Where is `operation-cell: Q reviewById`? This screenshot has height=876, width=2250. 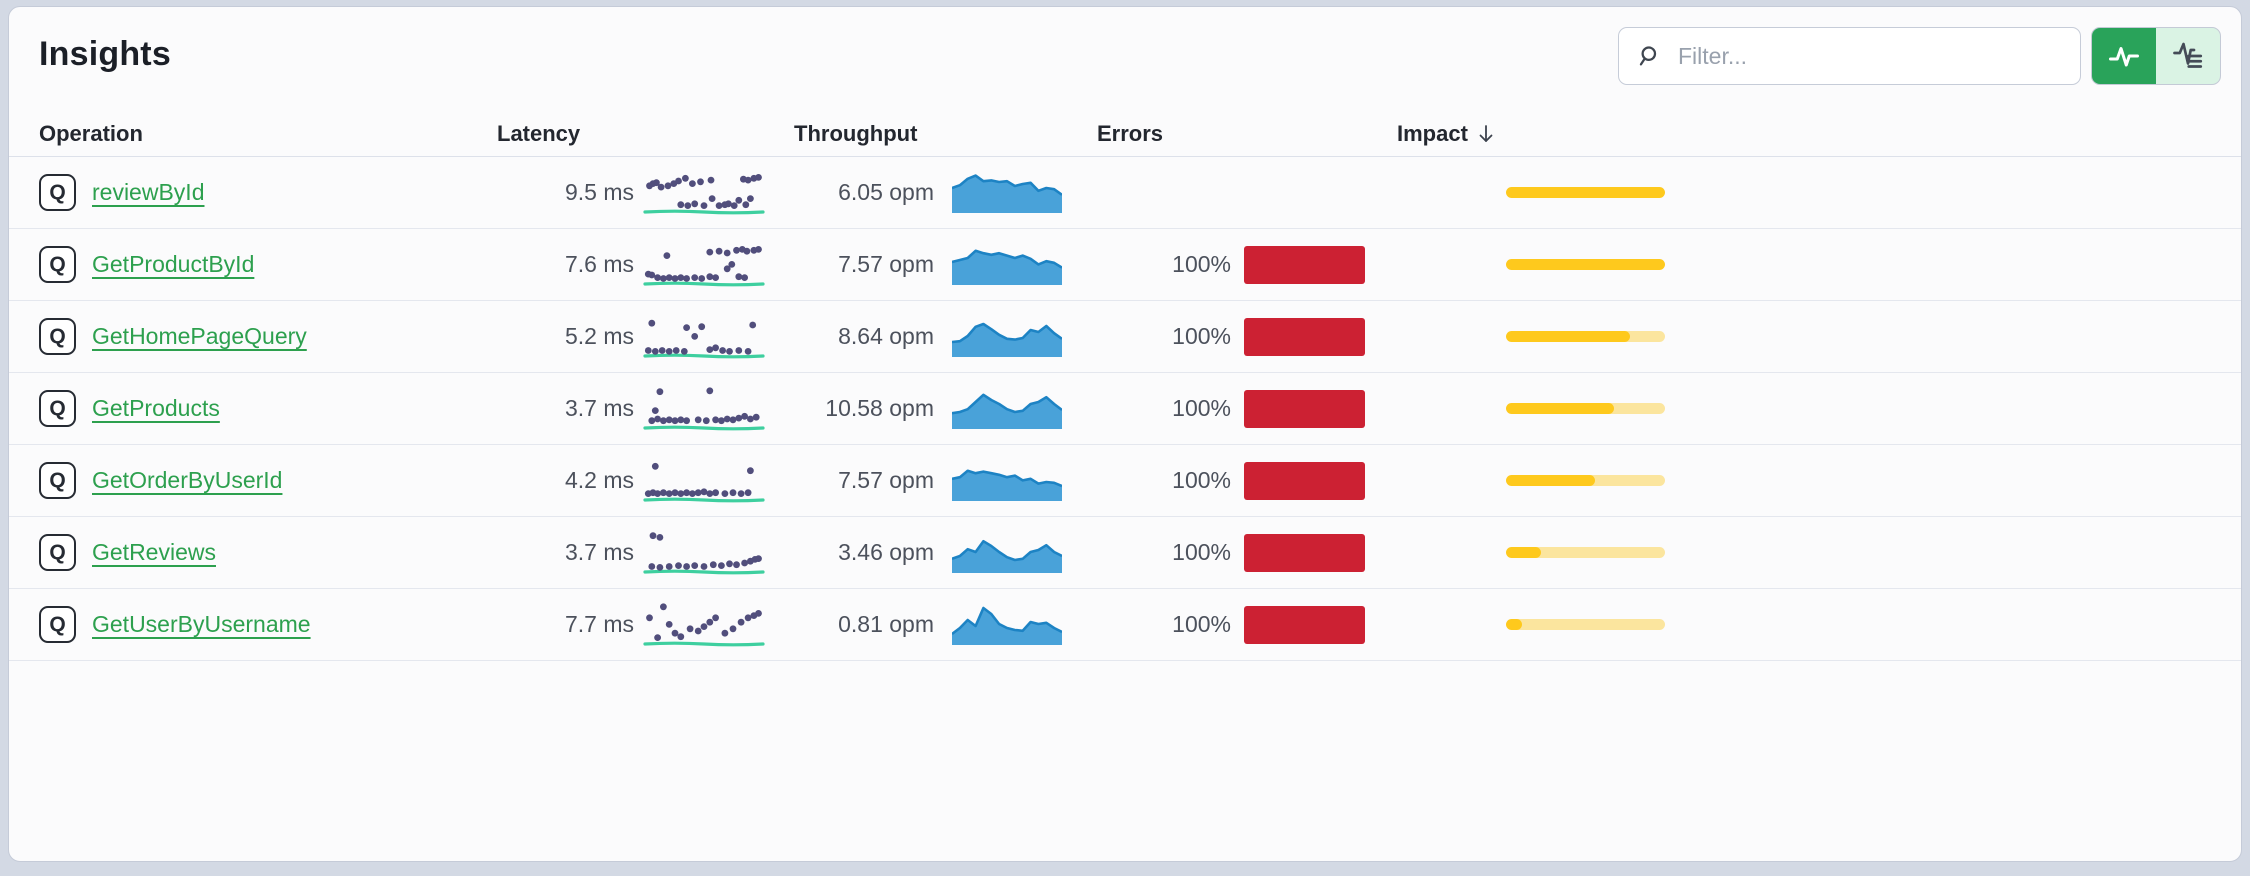 operation-cell: Q reviewById is located at coordinates (253, 192).